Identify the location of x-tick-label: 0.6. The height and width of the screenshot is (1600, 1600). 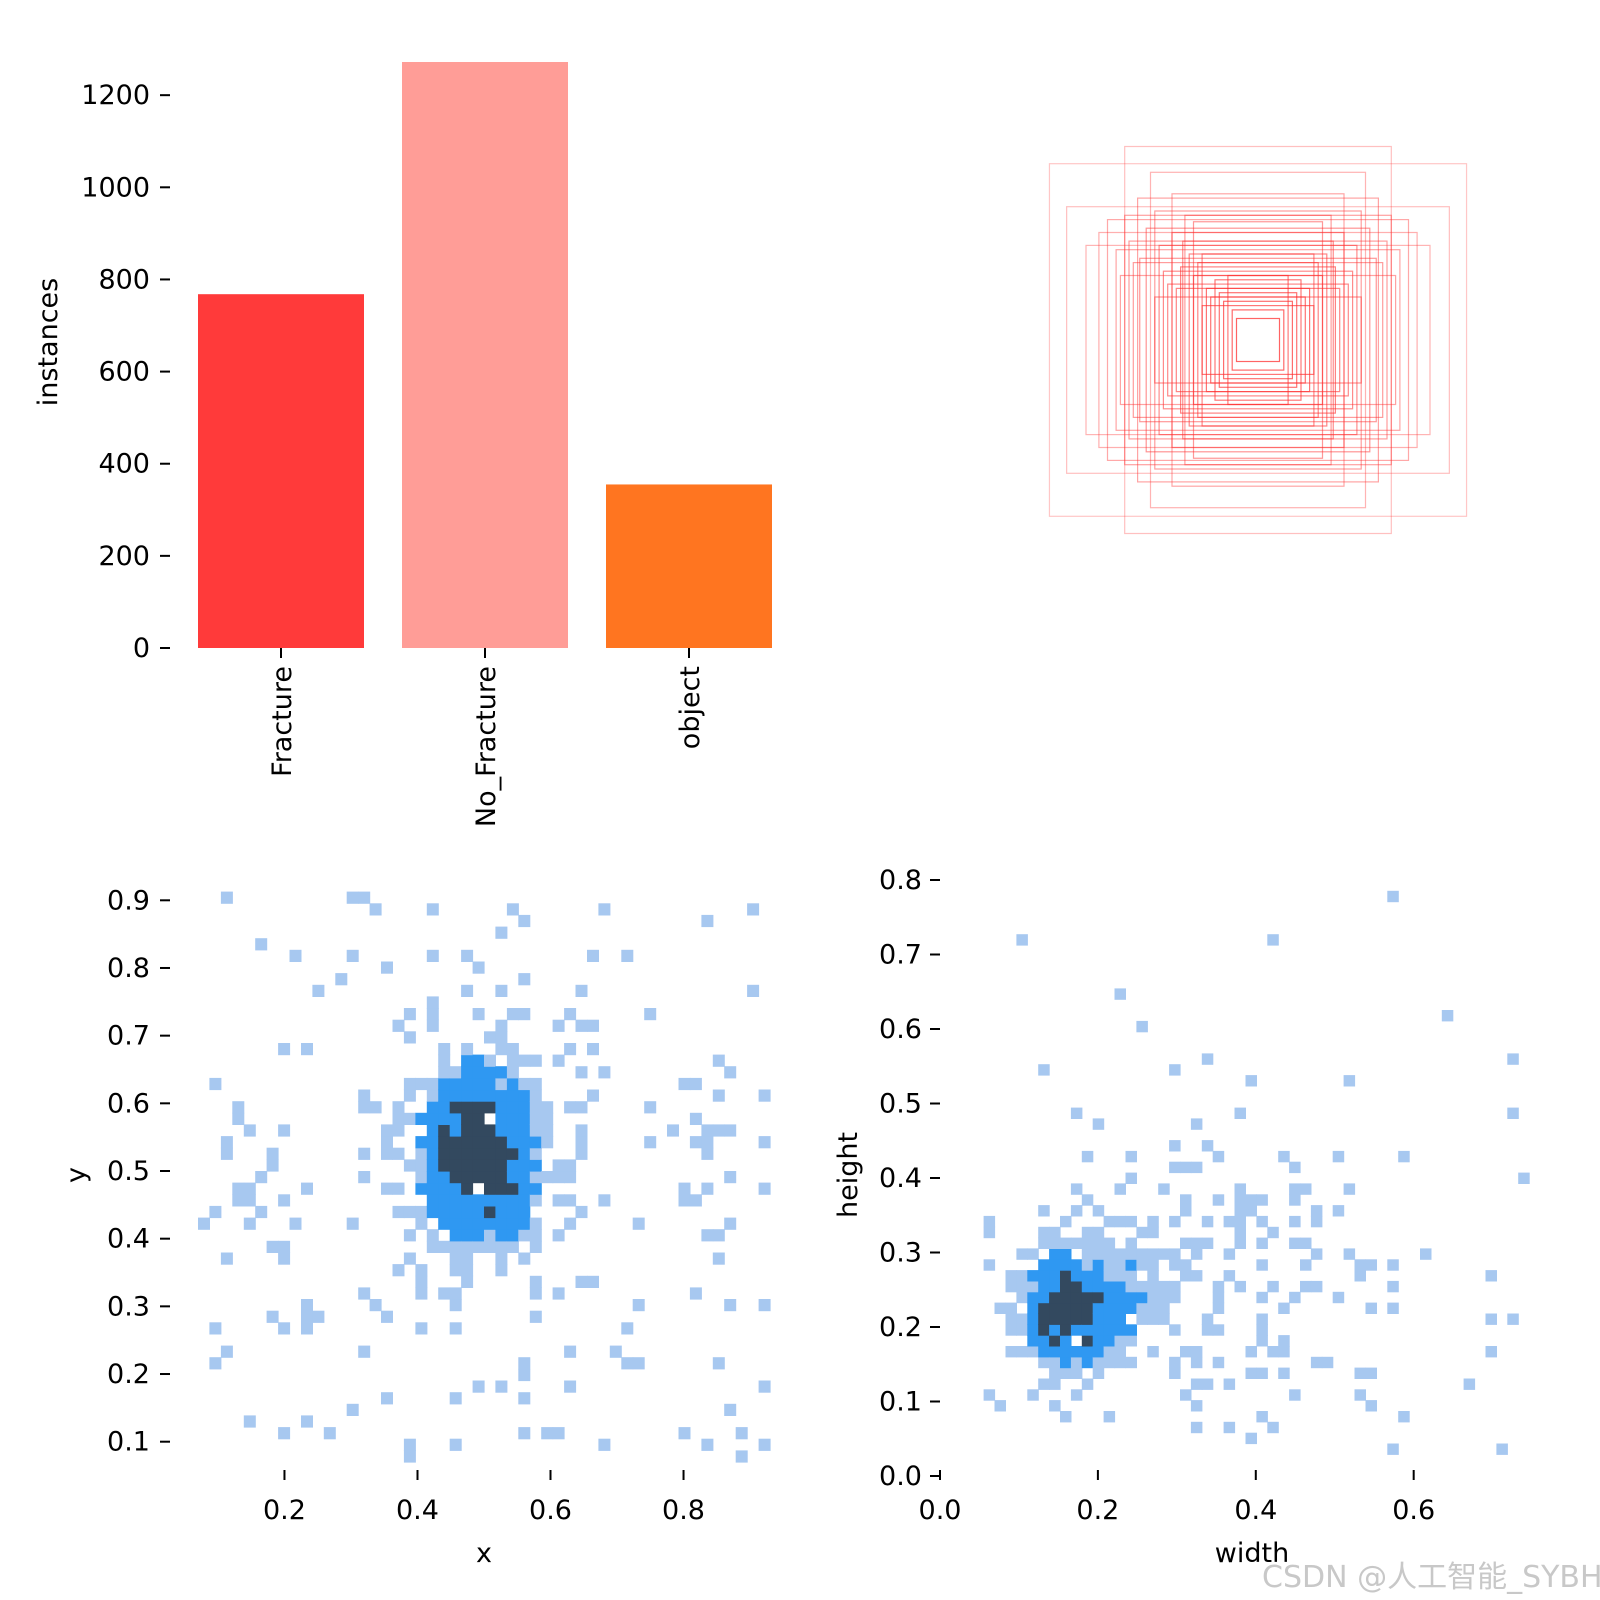
(1413, 1510).